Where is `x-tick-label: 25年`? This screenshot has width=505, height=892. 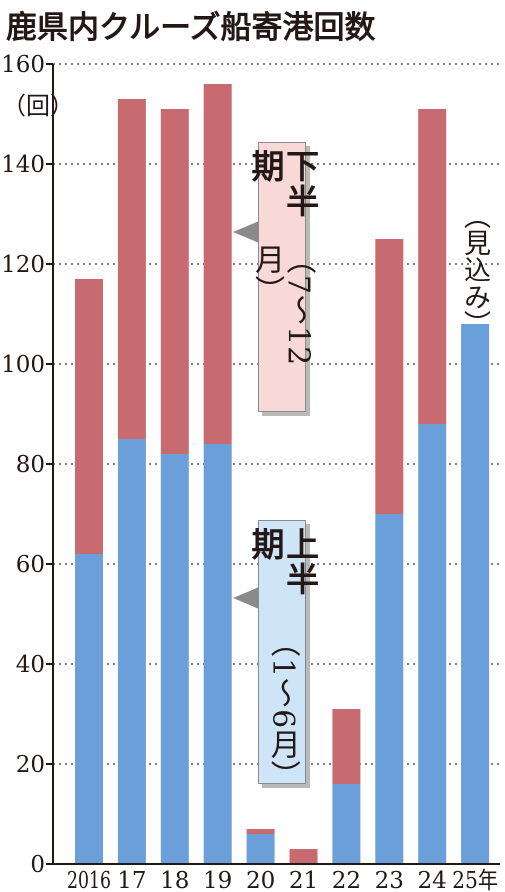 x-tick-label: 25年 is located at coordinates (475, 880).